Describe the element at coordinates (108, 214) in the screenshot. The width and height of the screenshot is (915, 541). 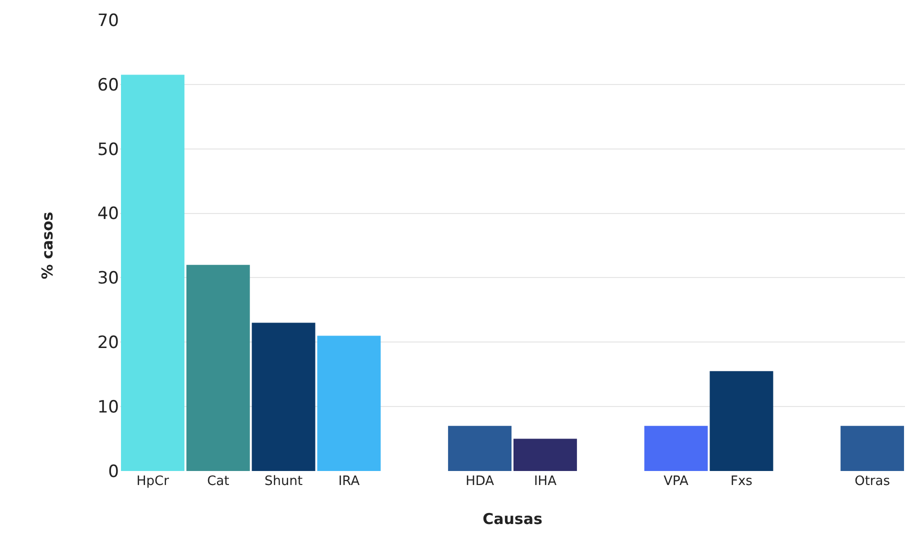
I see `y-tick-label: 40` at that location.